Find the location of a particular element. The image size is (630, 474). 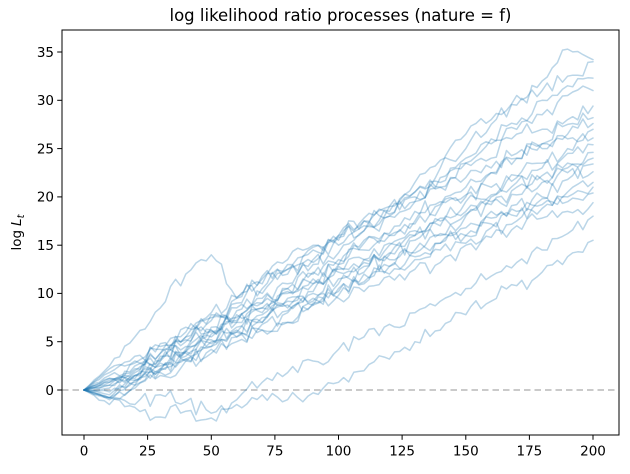

y-tick-label: 20 is located at coordinates (45, 198).